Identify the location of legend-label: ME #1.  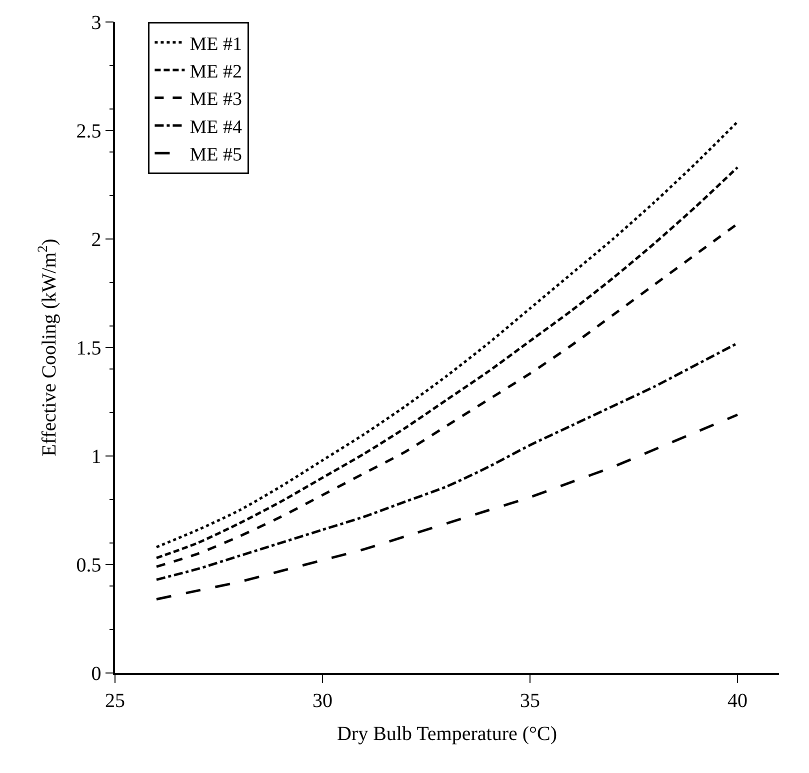
(216, 44).